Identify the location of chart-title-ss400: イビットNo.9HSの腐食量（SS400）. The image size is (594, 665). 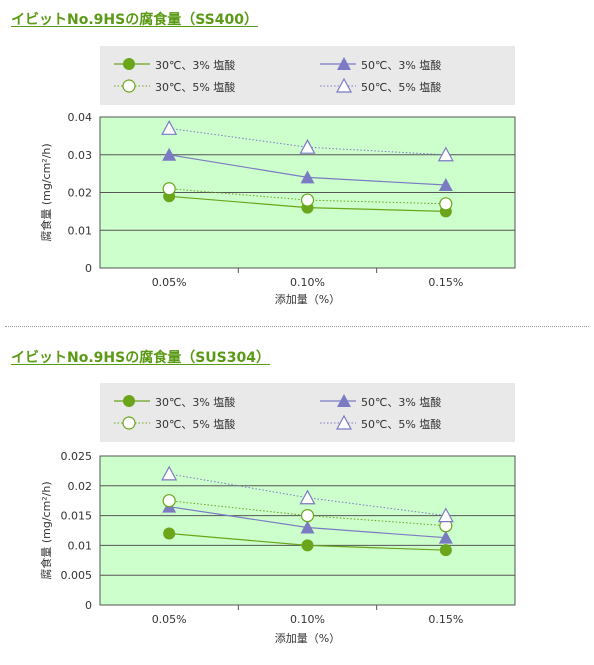
(134, 20).